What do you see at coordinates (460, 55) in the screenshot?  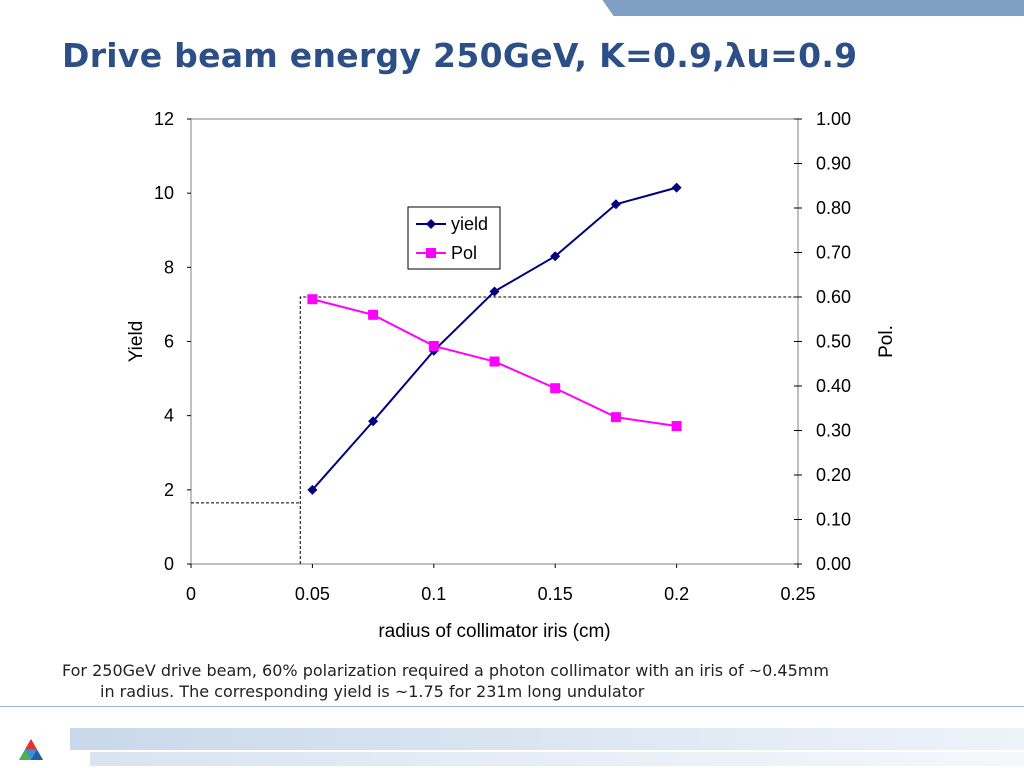 I see `slide-title: Drive beam energy 250GeV, K=0.9,λu=0.9` at bounding box center [460, 55].